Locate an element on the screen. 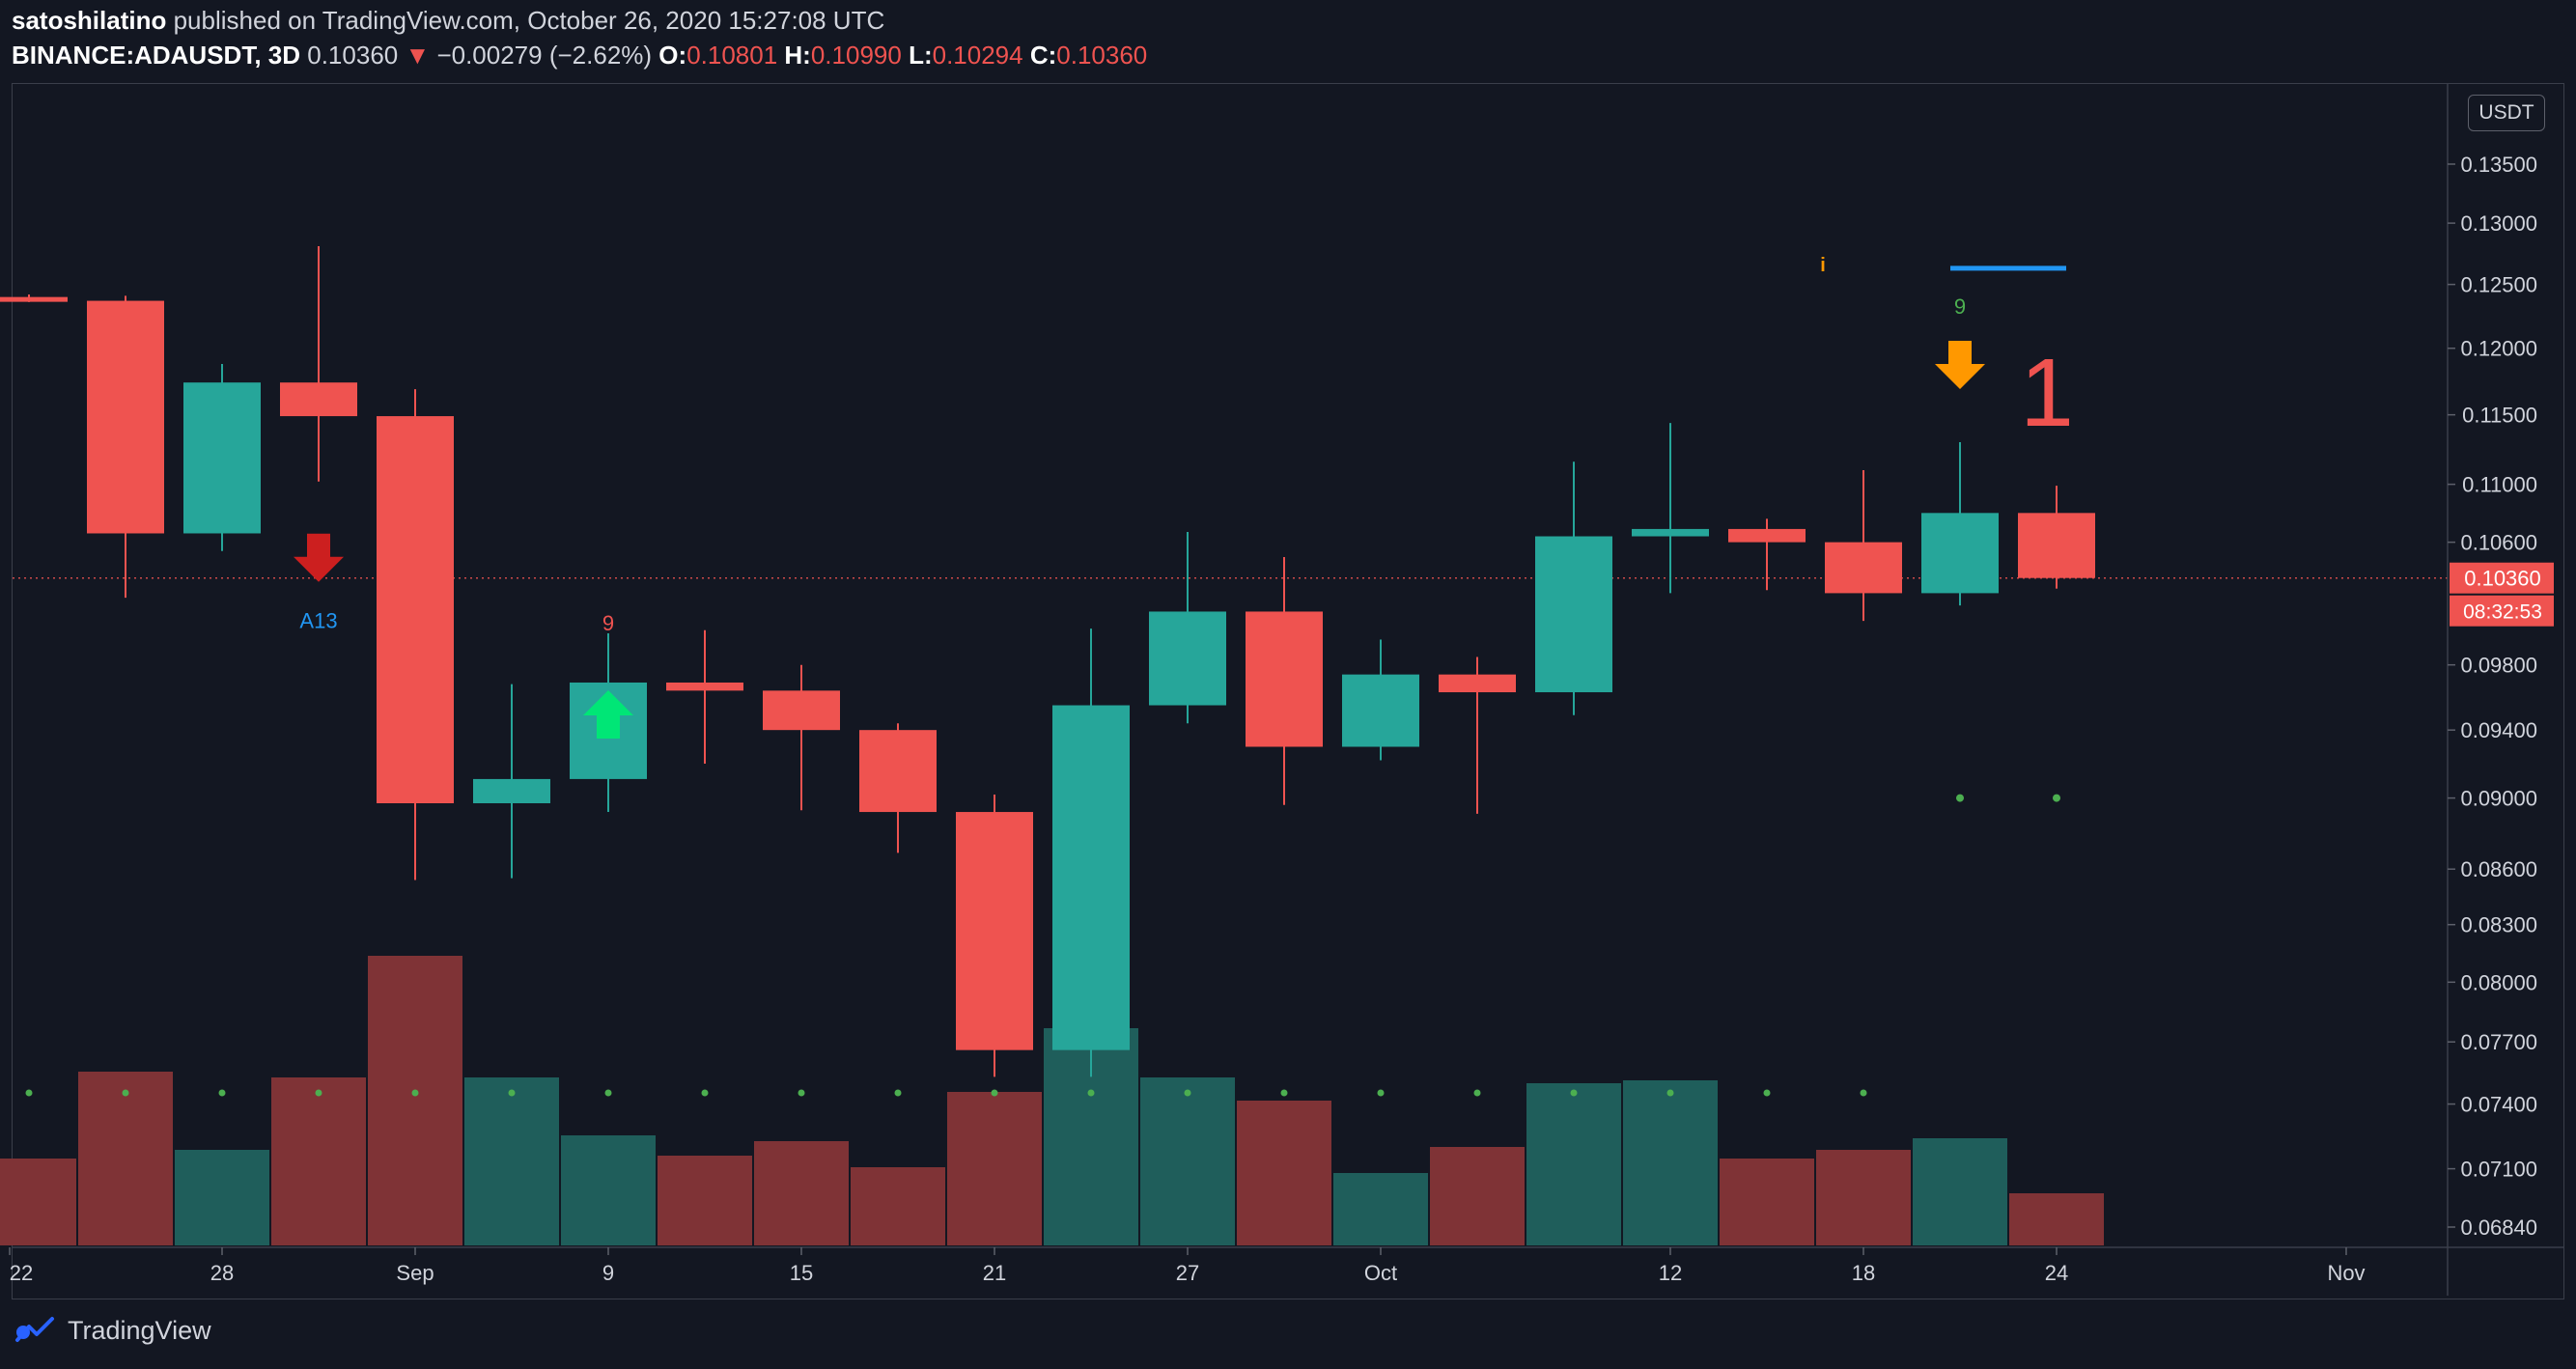 The width and height of the screenshot is (2576, 1369). down-triangle-icon: ▼ is located at coordinates (418, 56).